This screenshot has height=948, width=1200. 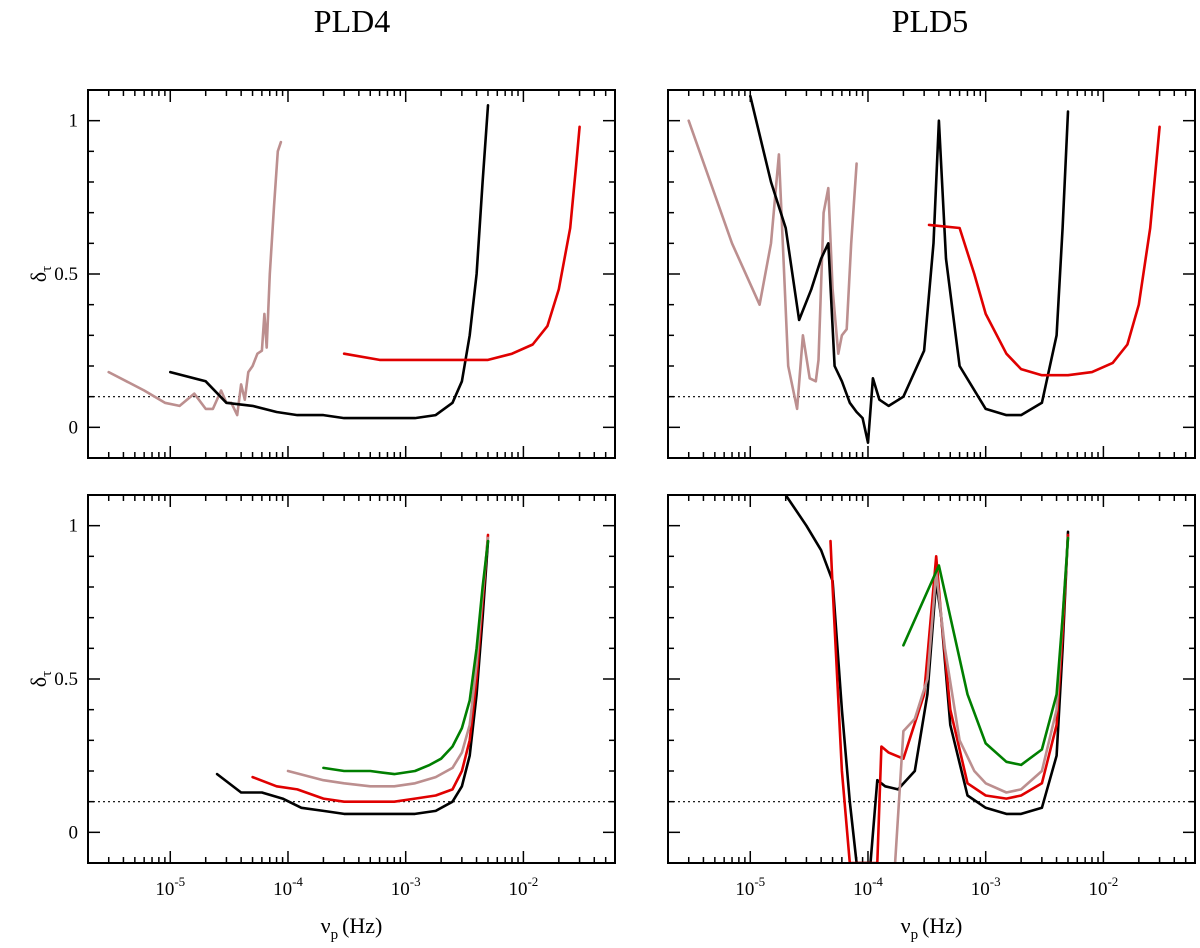 I want to click on column-title-pld4: PLD4, so click(x=352, y=21).